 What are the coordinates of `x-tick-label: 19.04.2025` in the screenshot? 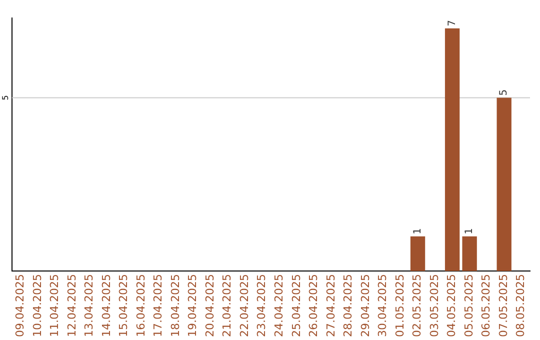 It's located at (193, 306).